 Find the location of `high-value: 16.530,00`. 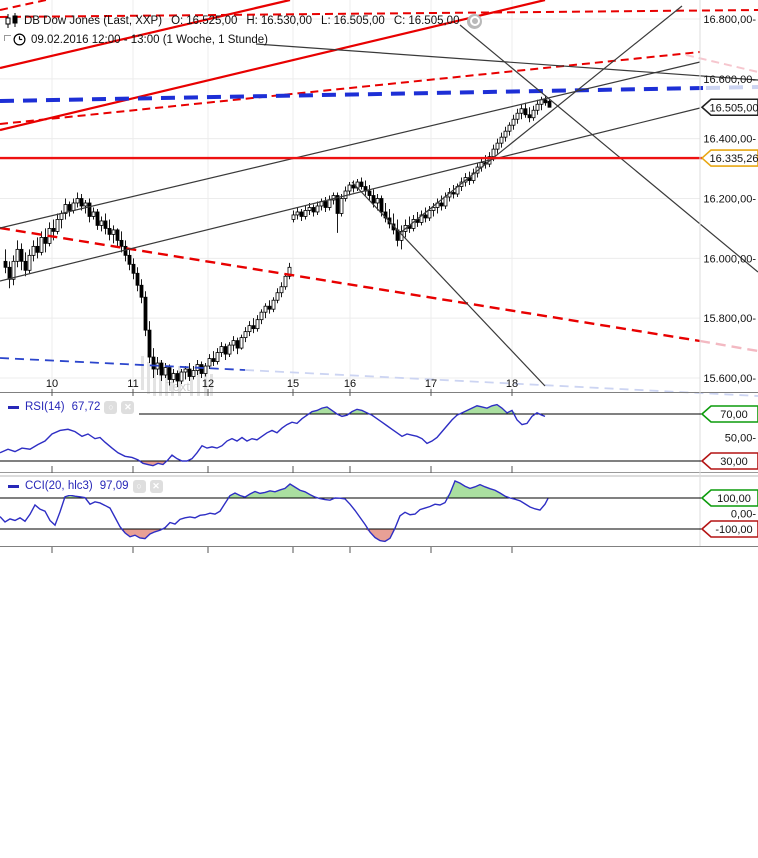

high-value: 16.530,00 is located at coordinates (286, 21).